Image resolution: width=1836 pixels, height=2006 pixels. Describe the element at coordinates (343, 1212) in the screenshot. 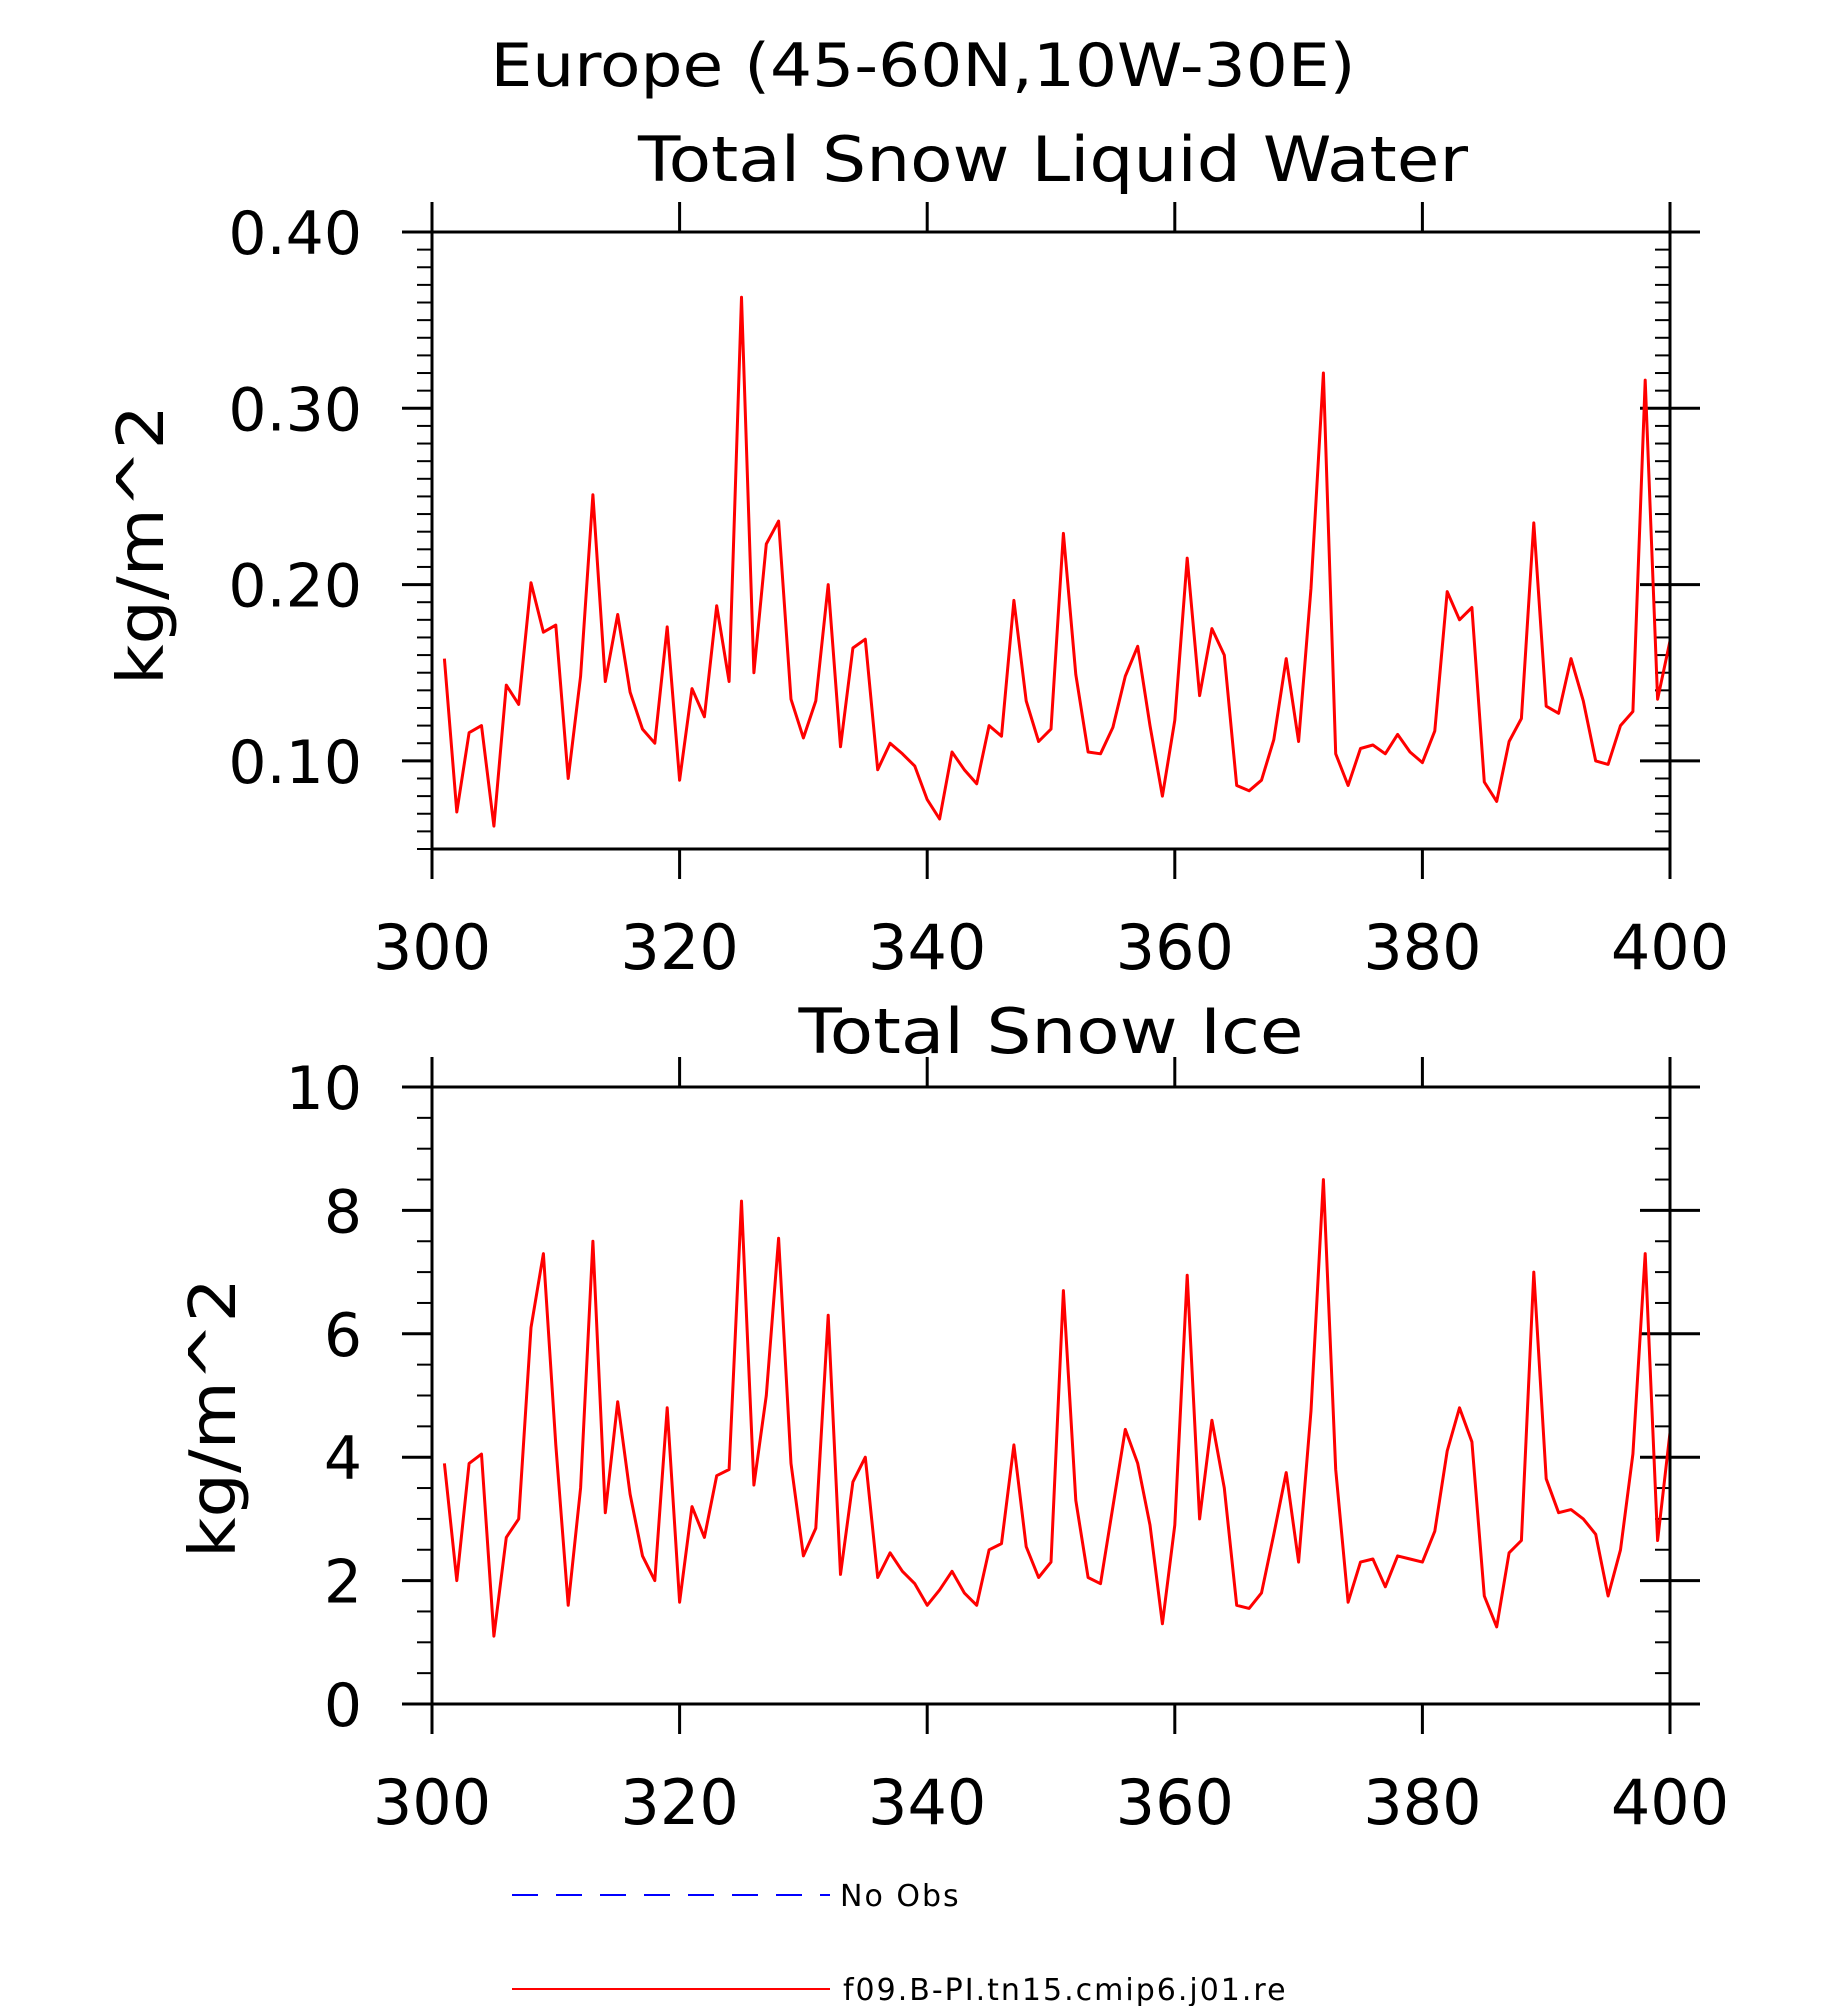

I see `y-tick-label: 8` at that location.